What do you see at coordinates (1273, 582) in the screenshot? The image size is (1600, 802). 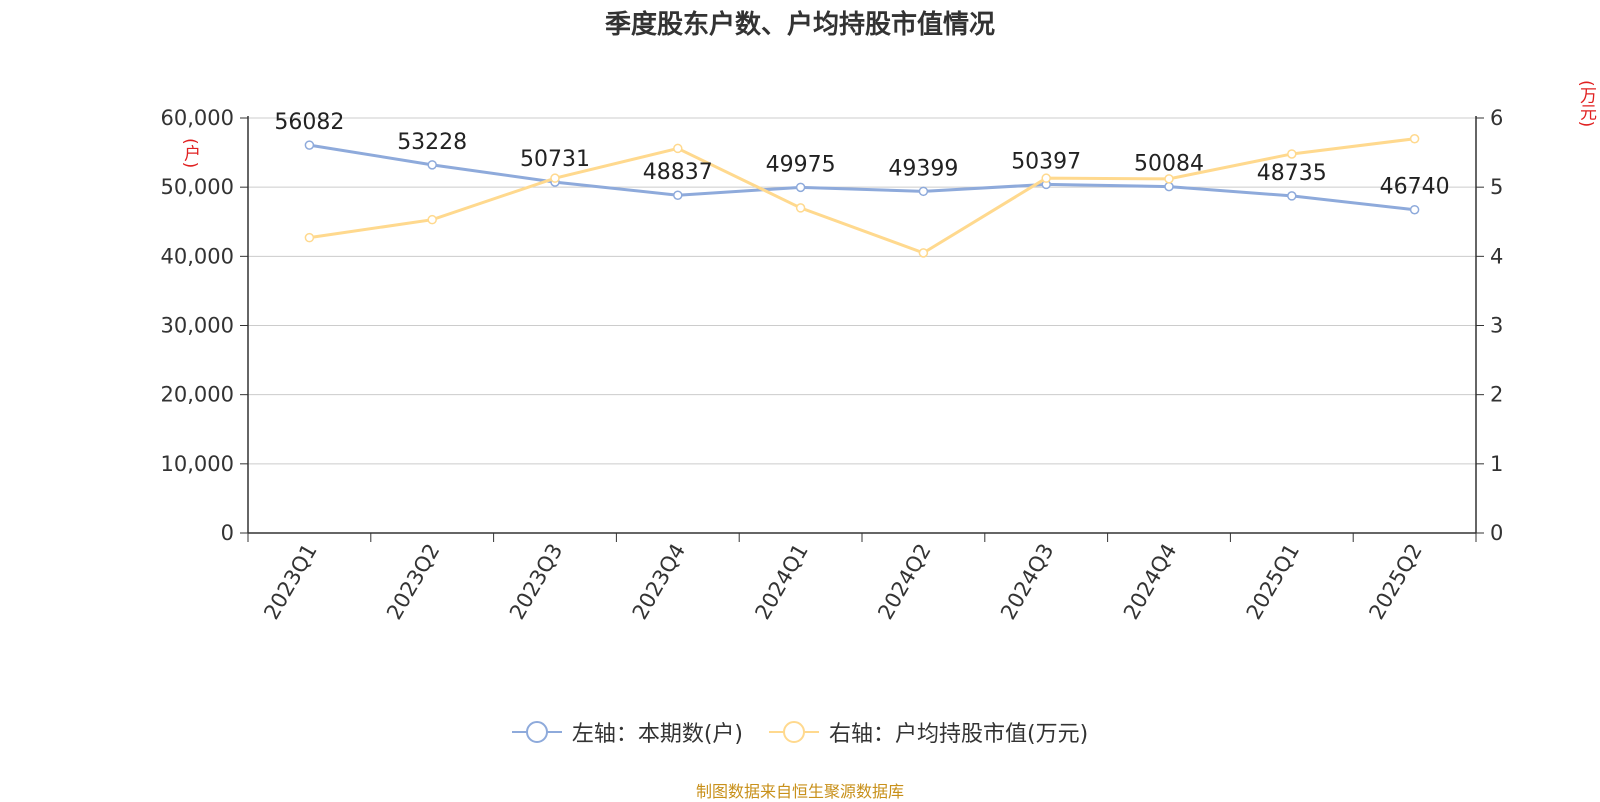 I see `x-axis-tick-label: 2025Q1` at bounding box center [1273, 582].